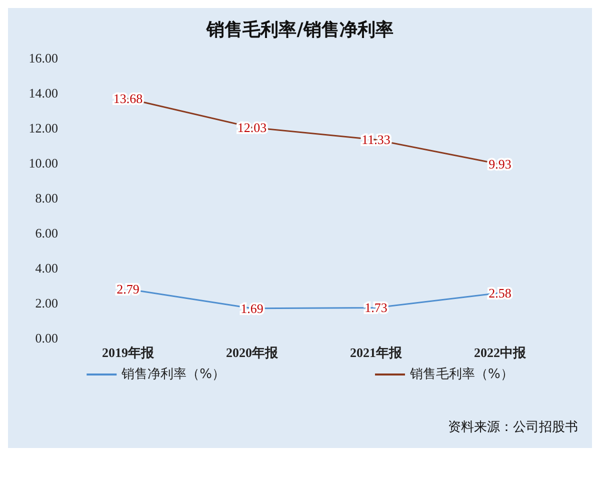 The image size is (600, 480). What do you see at coordinates (46, 303) in the screenshot?
I see `y-tick-label: 2.00` at bounding box center [46, 303].